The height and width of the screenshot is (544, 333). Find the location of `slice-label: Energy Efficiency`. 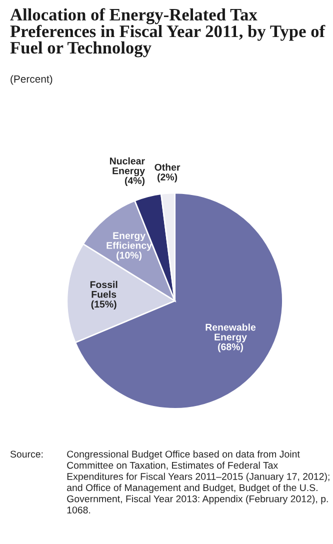

slice-label: Energy Efficiency is located at coordinates (129, 241).